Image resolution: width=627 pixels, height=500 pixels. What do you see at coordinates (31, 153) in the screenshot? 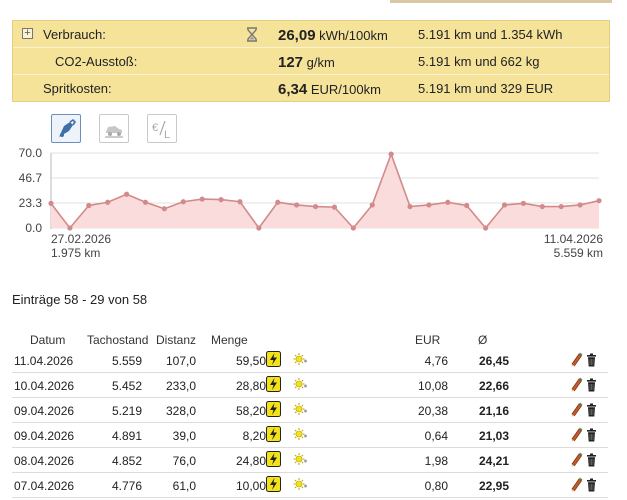
I see `y-tick-label: 70.0` at bounding box center [31, 153].